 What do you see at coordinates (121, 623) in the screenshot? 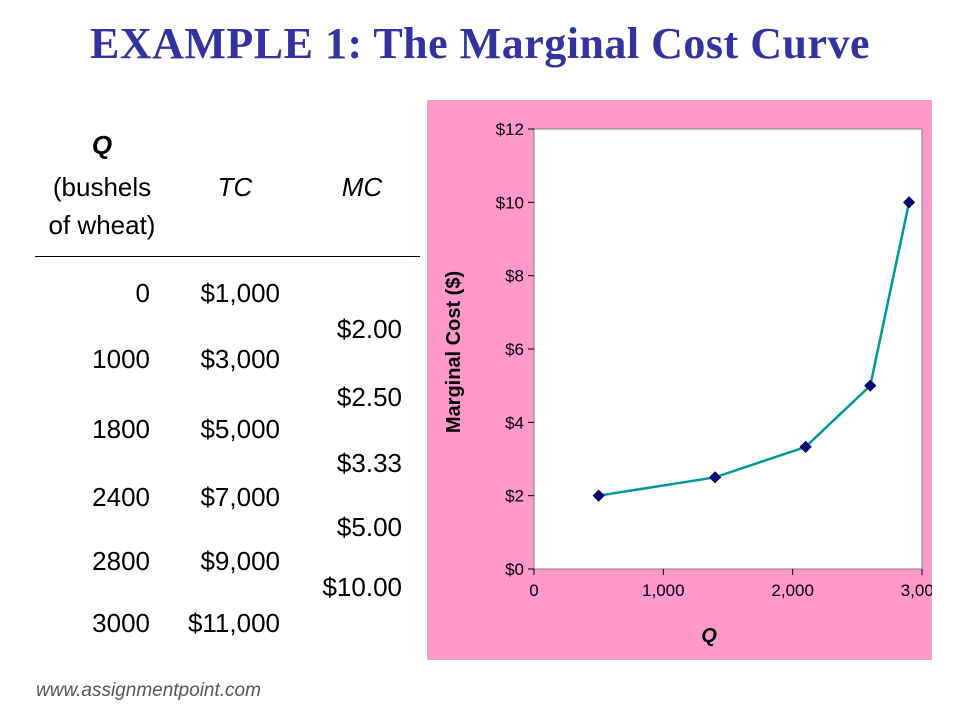
I see `q-value: 3000` at bounding box center [121, 623].